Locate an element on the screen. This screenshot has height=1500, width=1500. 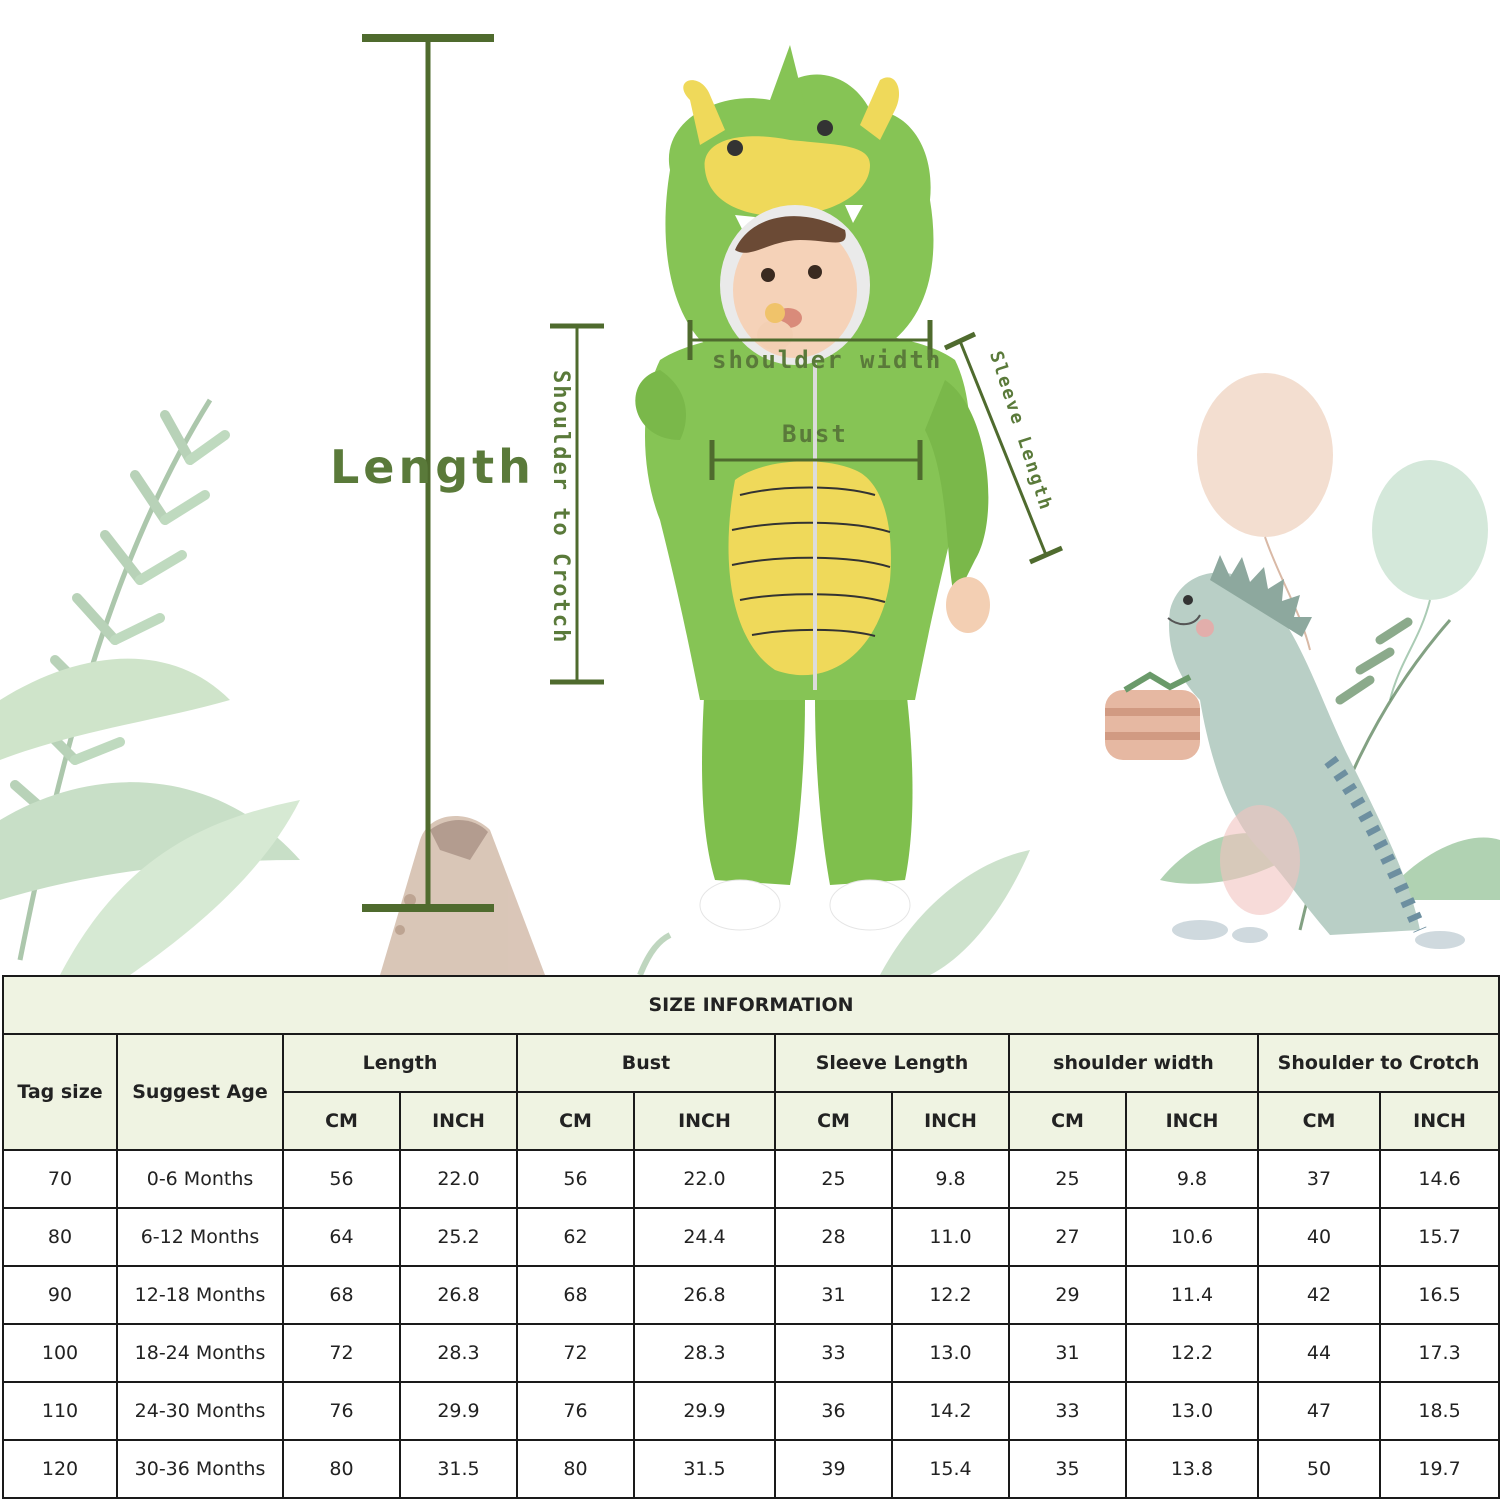
dinosaur-illustration is located at coordinates (1285, 752).